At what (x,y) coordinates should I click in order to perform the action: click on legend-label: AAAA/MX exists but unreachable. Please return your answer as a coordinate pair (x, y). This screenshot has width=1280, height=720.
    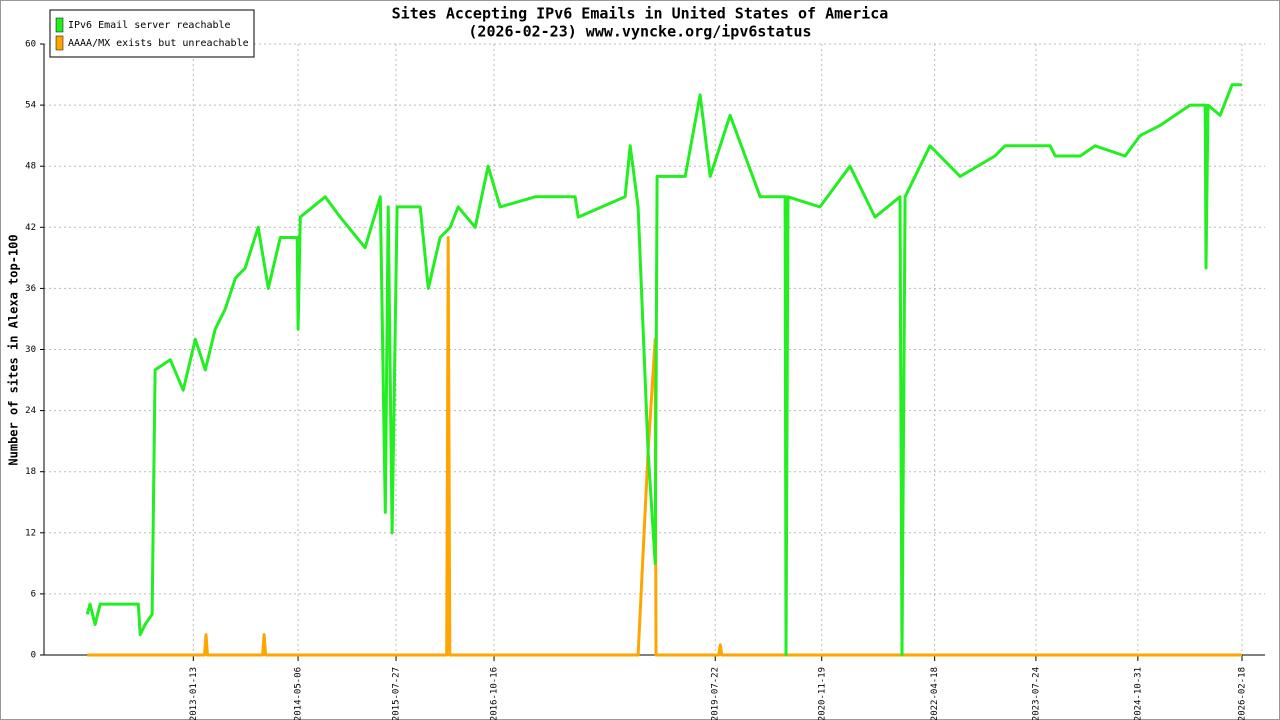
    Looking at the image, I should click on (158, 43).